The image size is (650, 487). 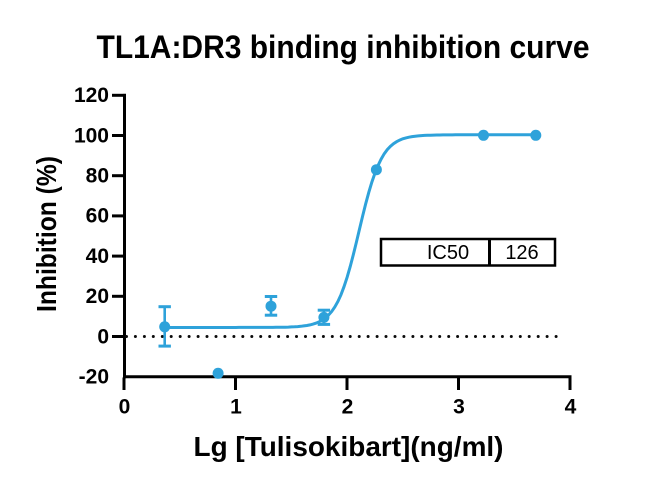 What do you see at coordinates (349, 446) in the screenshot?
I see `svg-text: Lg [Tulisokibart](ng/ml)` at bounding box center [349, 446].